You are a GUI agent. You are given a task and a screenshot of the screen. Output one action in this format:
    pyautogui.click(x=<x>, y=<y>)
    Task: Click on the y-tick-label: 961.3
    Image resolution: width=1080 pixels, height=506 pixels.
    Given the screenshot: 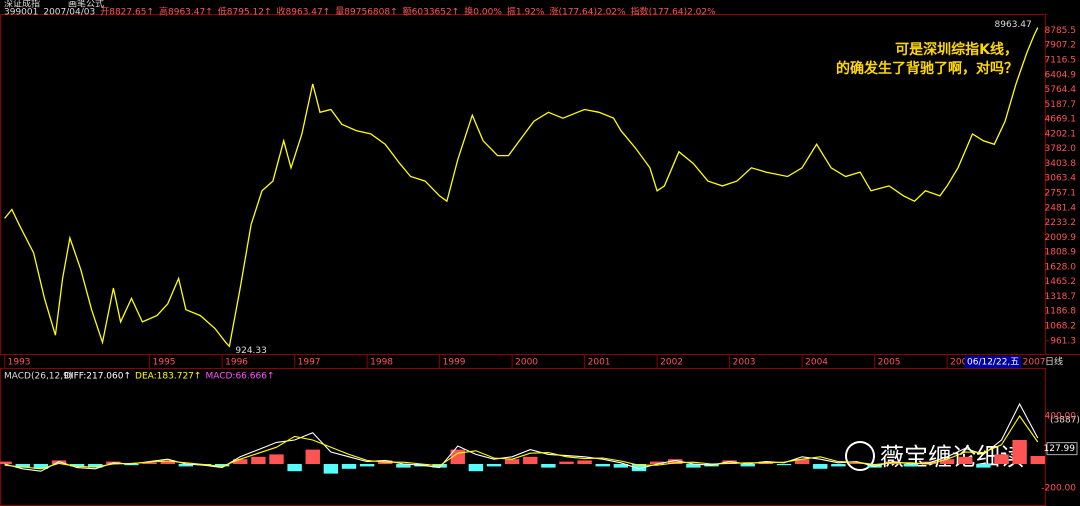 What is the action you would take?
    pyautogui.click(x=1063, y=341)
    